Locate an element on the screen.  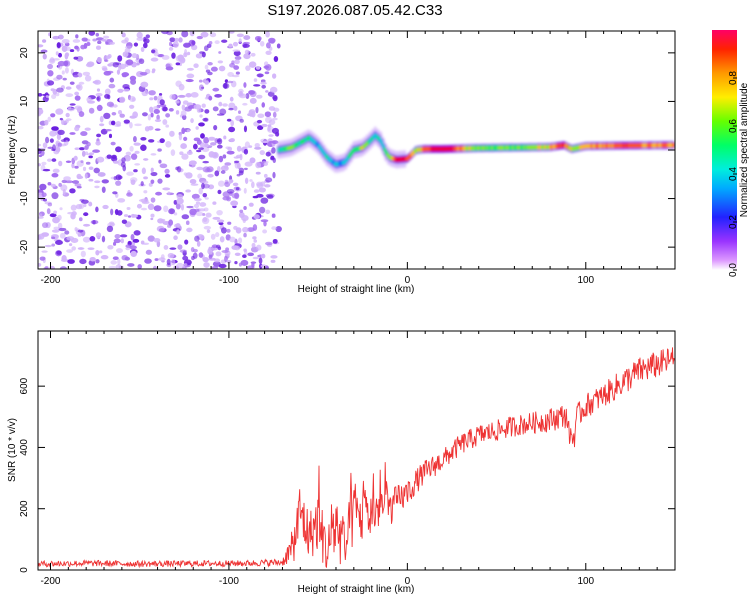
snr-ytick-label: 0 is located at coordinates (24, 570).